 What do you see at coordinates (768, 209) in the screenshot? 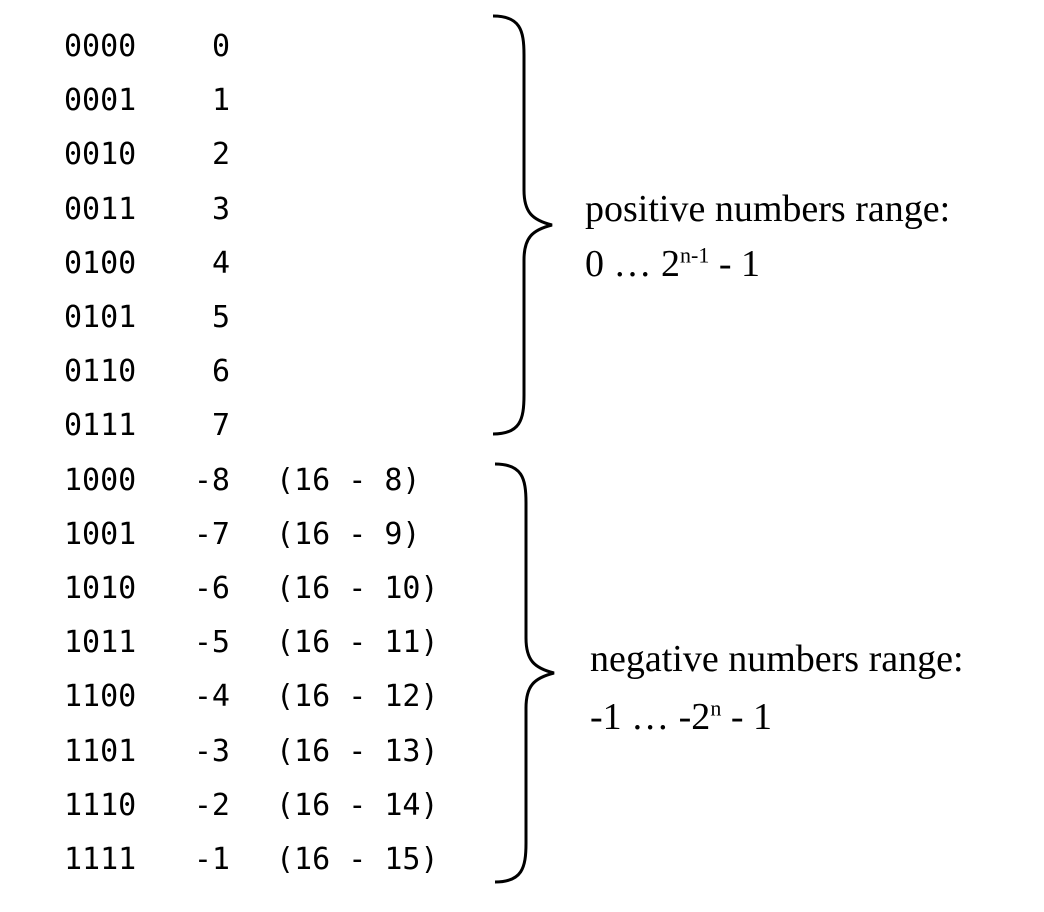
I see `positive-range-title: positive numbers range:` at bounding box center [768, 209].